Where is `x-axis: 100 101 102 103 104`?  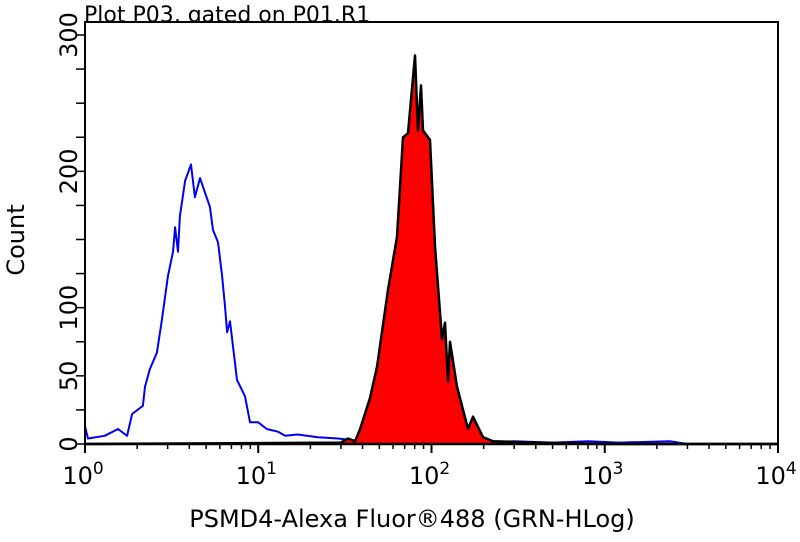 x-axis: 100 101 102 103 104 is located at coordinates (429, 467).